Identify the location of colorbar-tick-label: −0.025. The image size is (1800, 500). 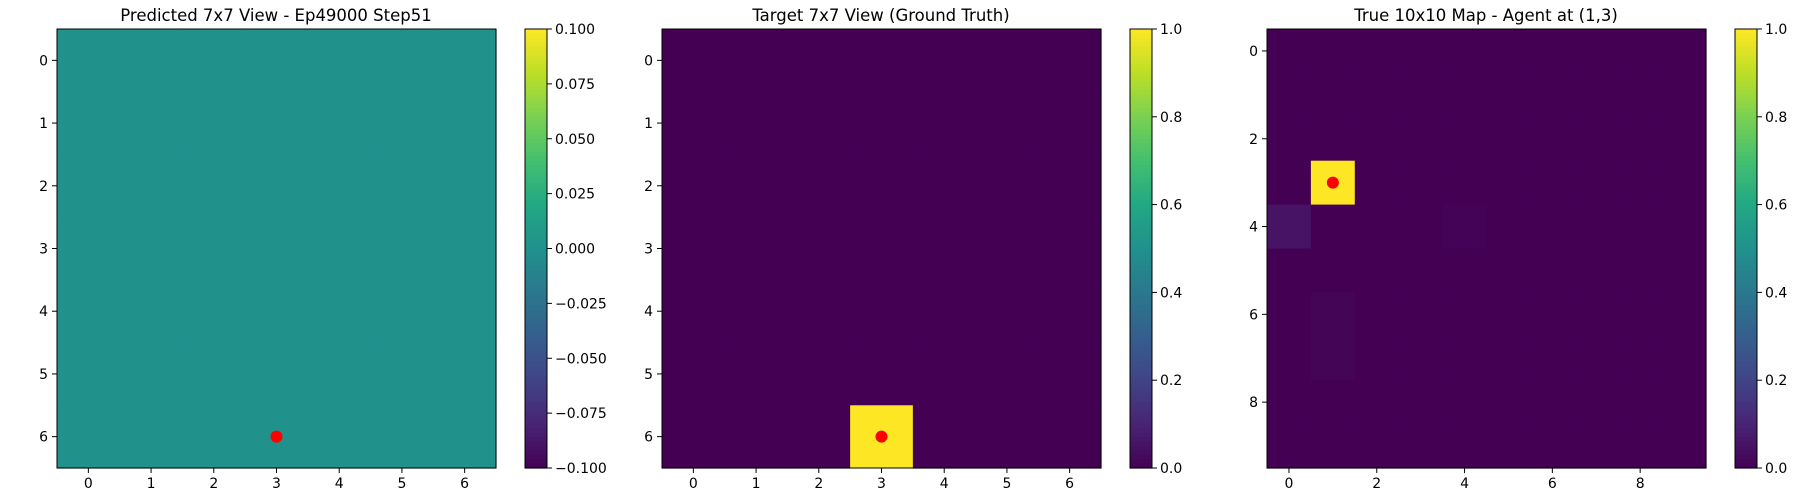
(581, 304).